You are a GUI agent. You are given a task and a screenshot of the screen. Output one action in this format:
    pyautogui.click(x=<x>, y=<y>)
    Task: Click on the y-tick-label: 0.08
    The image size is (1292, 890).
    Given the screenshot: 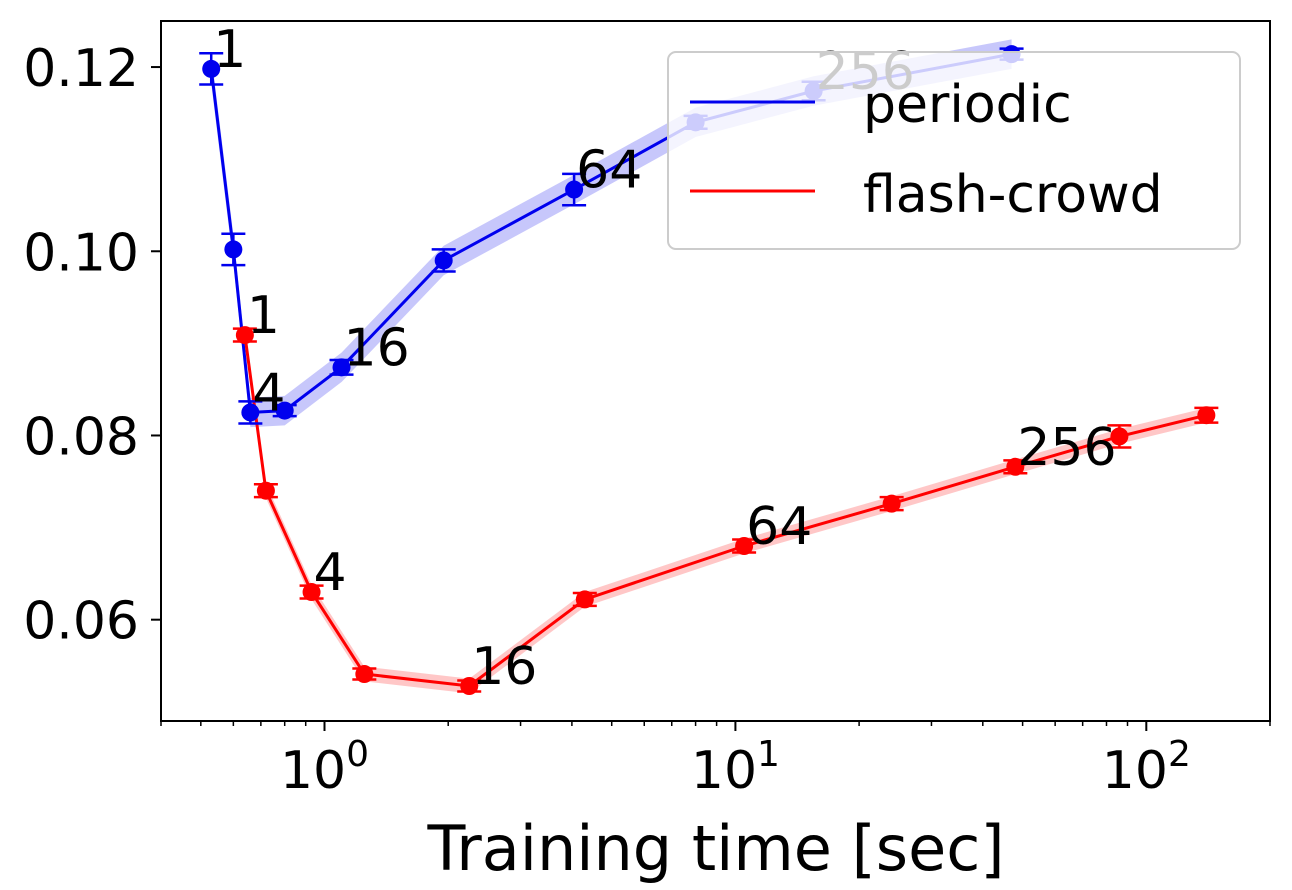 What is the action you would take?
    pyautogui.click(x=81, y=437)
    